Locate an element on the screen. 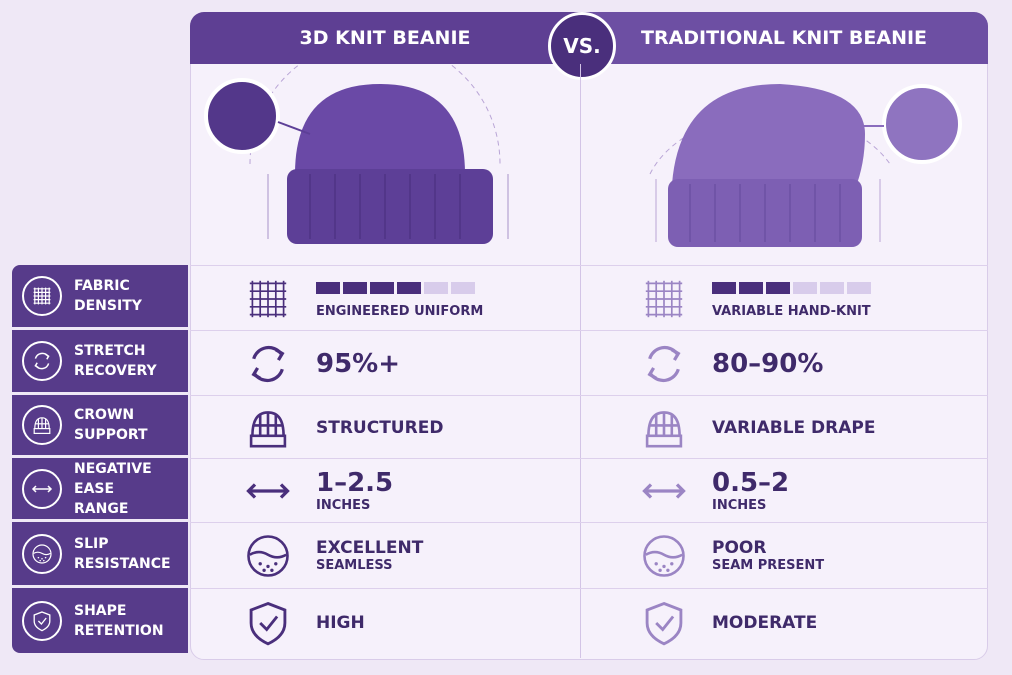 The height and width of the screenshot is (675, 1012). value-text: 80–90% is located at coordinates (767, 364).